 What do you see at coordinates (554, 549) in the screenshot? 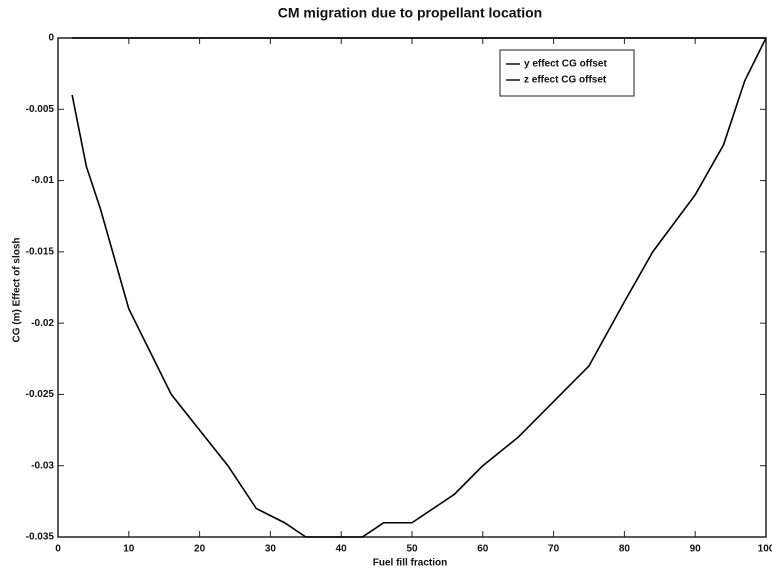
I see `x-tick-label: 70` at bounding box center [554, 549].